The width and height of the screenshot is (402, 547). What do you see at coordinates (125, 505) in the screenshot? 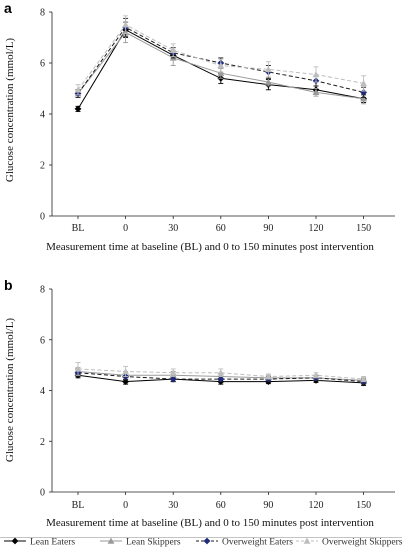
I see `x-tick-label-b: 0` at bounding box center [125, 505].